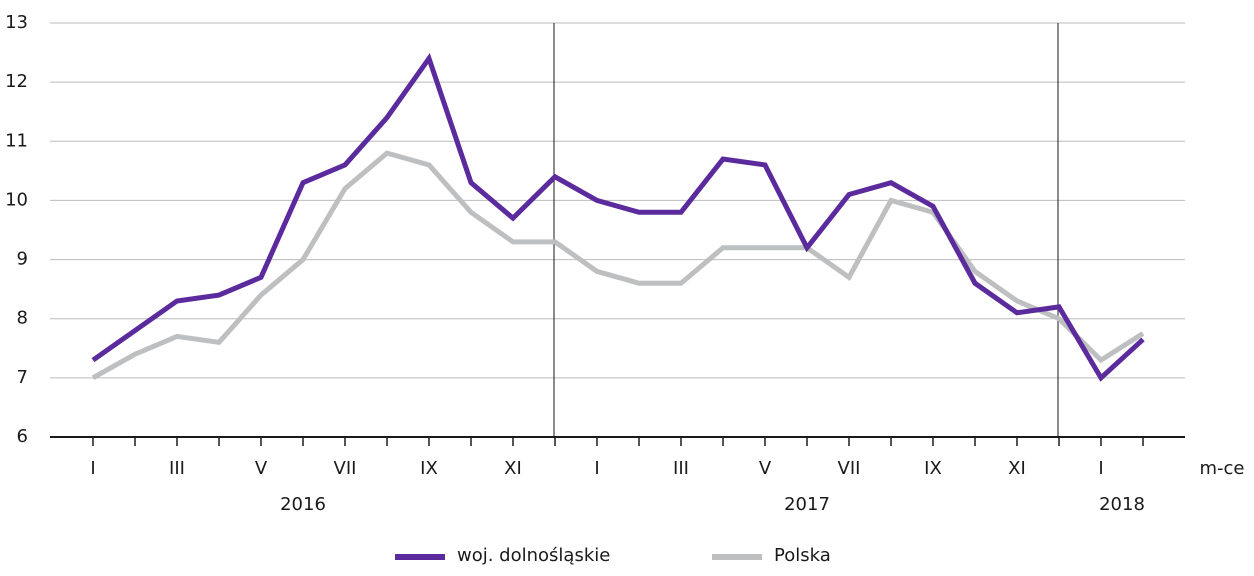 The image size is (1254, 576). What do you see at coordinates (22, 436) in the screenshot?
I see `y-tick-label: 6` at bounding box center [22, 436].